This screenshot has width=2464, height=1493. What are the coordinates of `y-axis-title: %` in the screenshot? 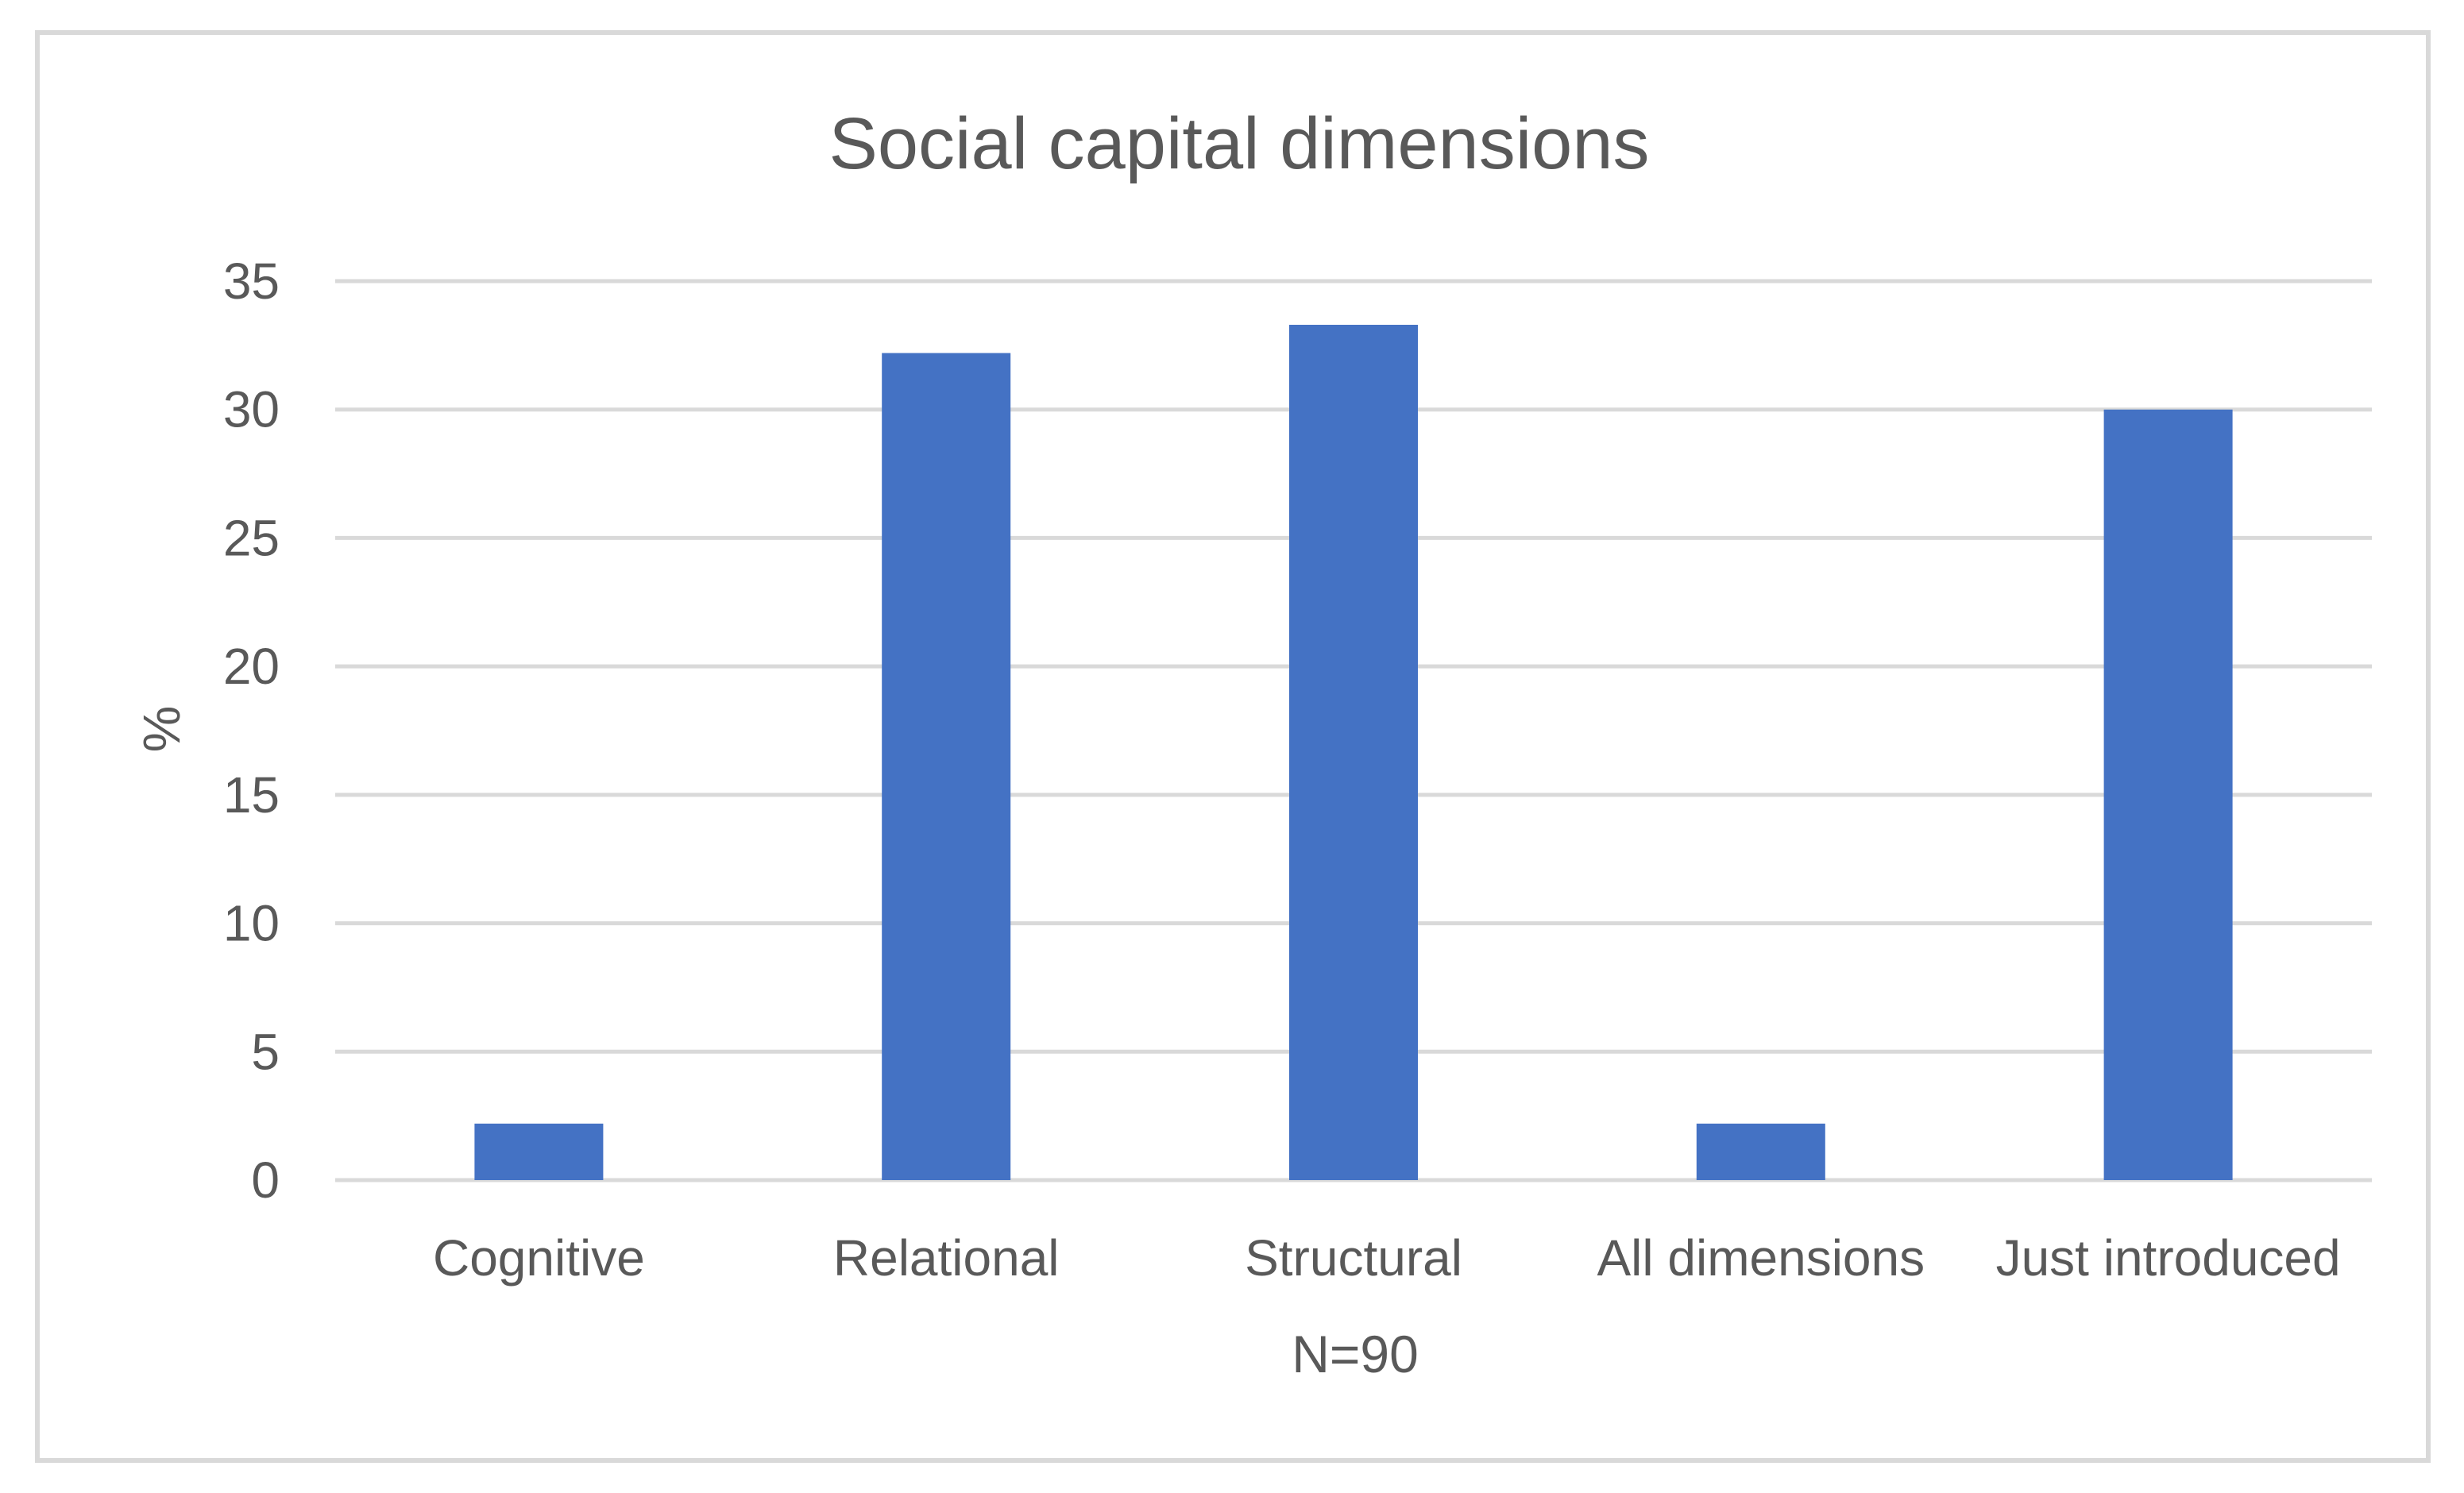 It's located at (161, 729).